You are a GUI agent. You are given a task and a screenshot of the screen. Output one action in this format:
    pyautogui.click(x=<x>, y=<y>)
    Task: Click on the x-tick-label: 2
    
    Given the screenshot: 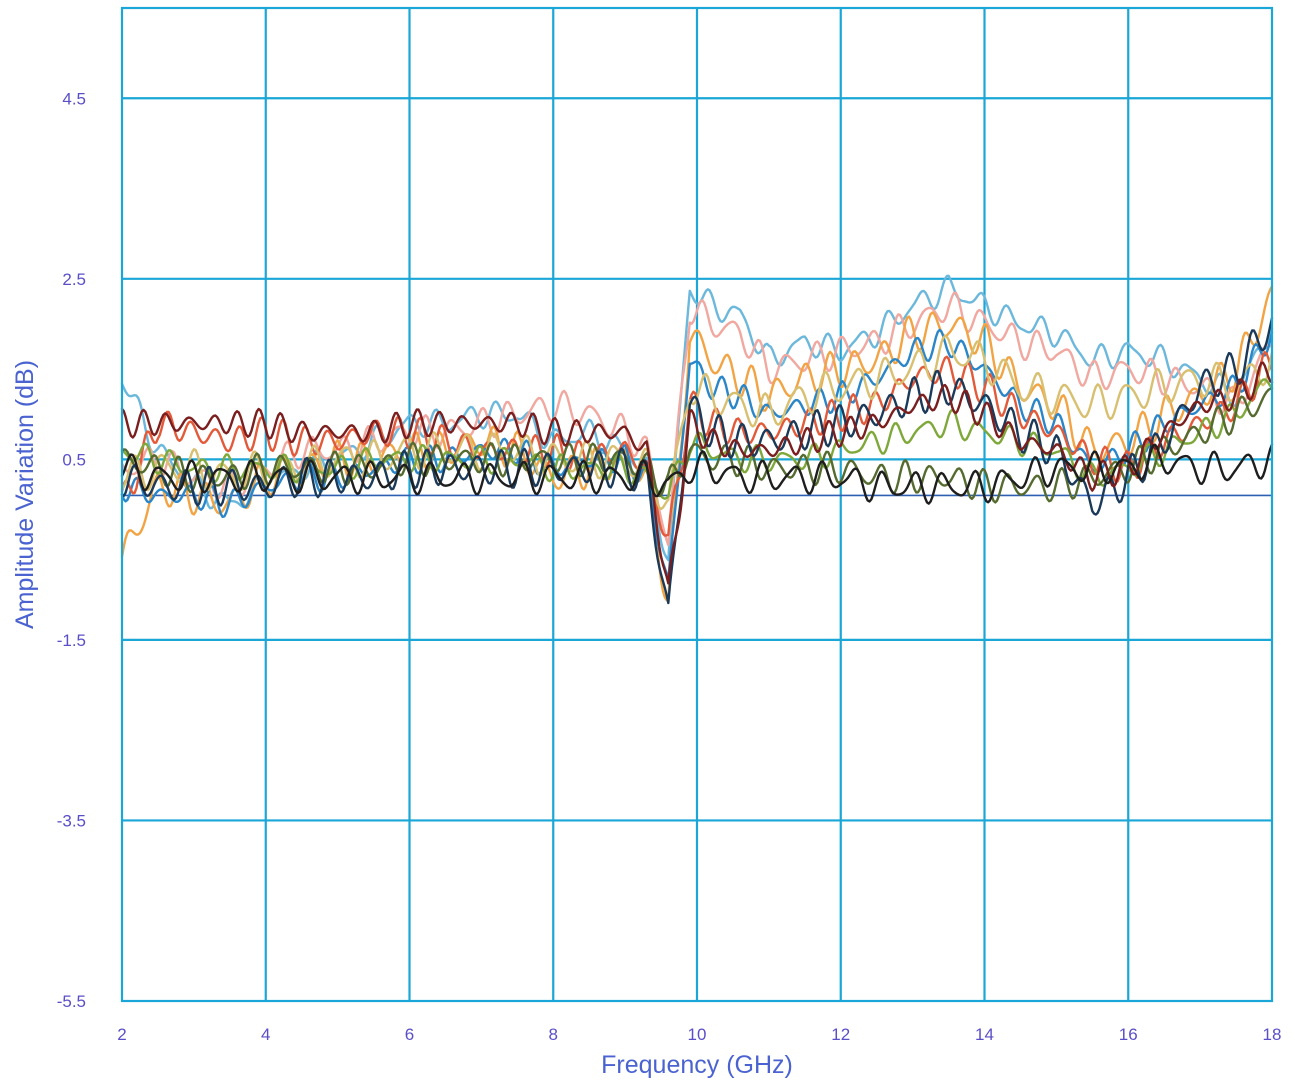 What is the action you would take?
    pyautogui.click(x=121, y=1034)
    